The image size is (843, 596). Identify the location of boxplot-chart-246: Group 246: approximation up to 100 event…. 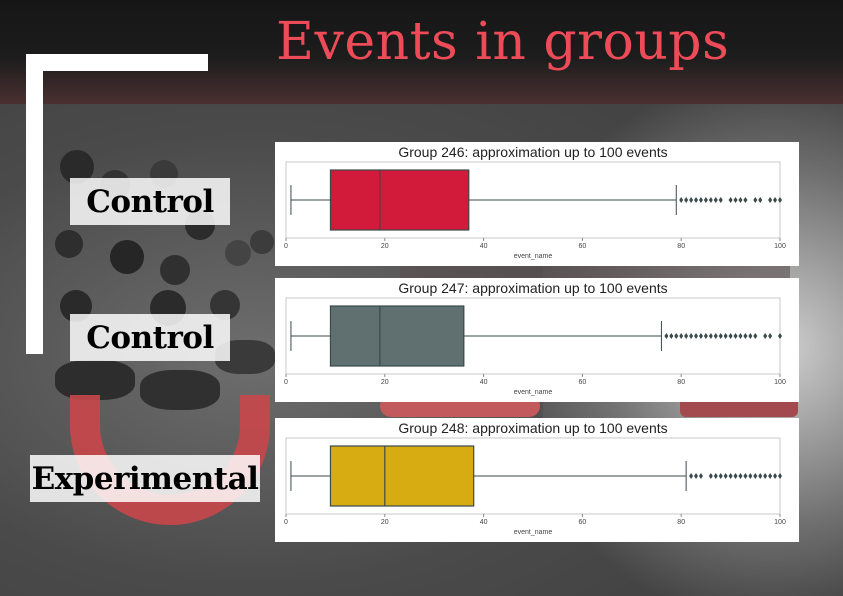
(535, 202).